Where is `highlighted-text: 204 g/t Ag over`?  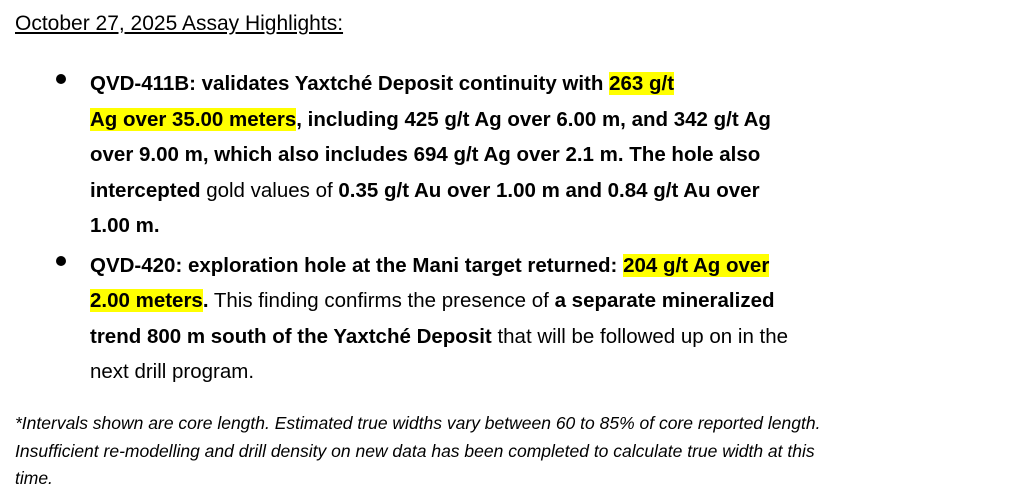 highlighted-text: 204 g/t Ag over is located at coordinates (696, 265).